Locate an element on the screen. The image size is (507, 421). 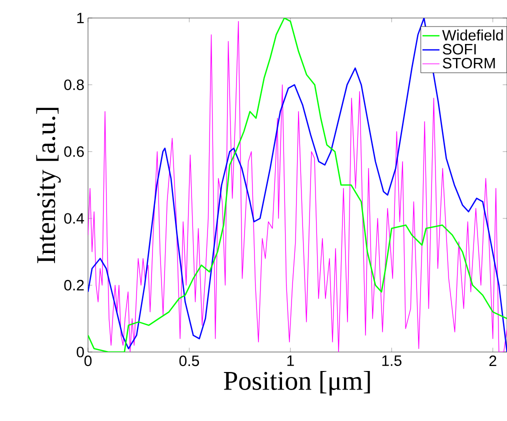
legend-label: STORM is located at coordinates (468, 63).